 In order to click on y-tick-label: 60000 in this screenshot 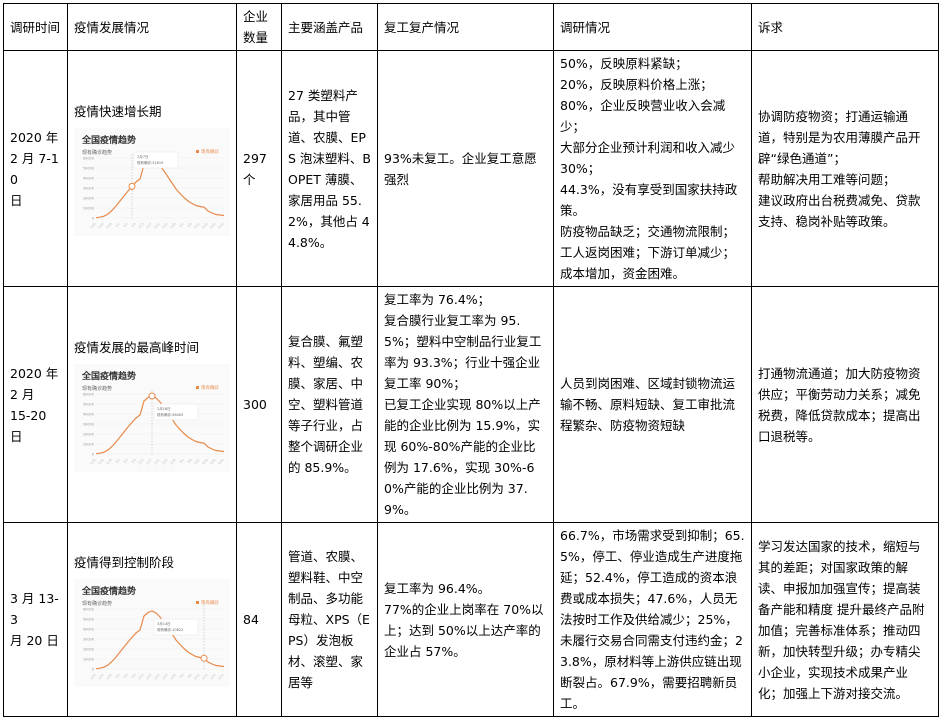, I will do `click(88, 395)`.